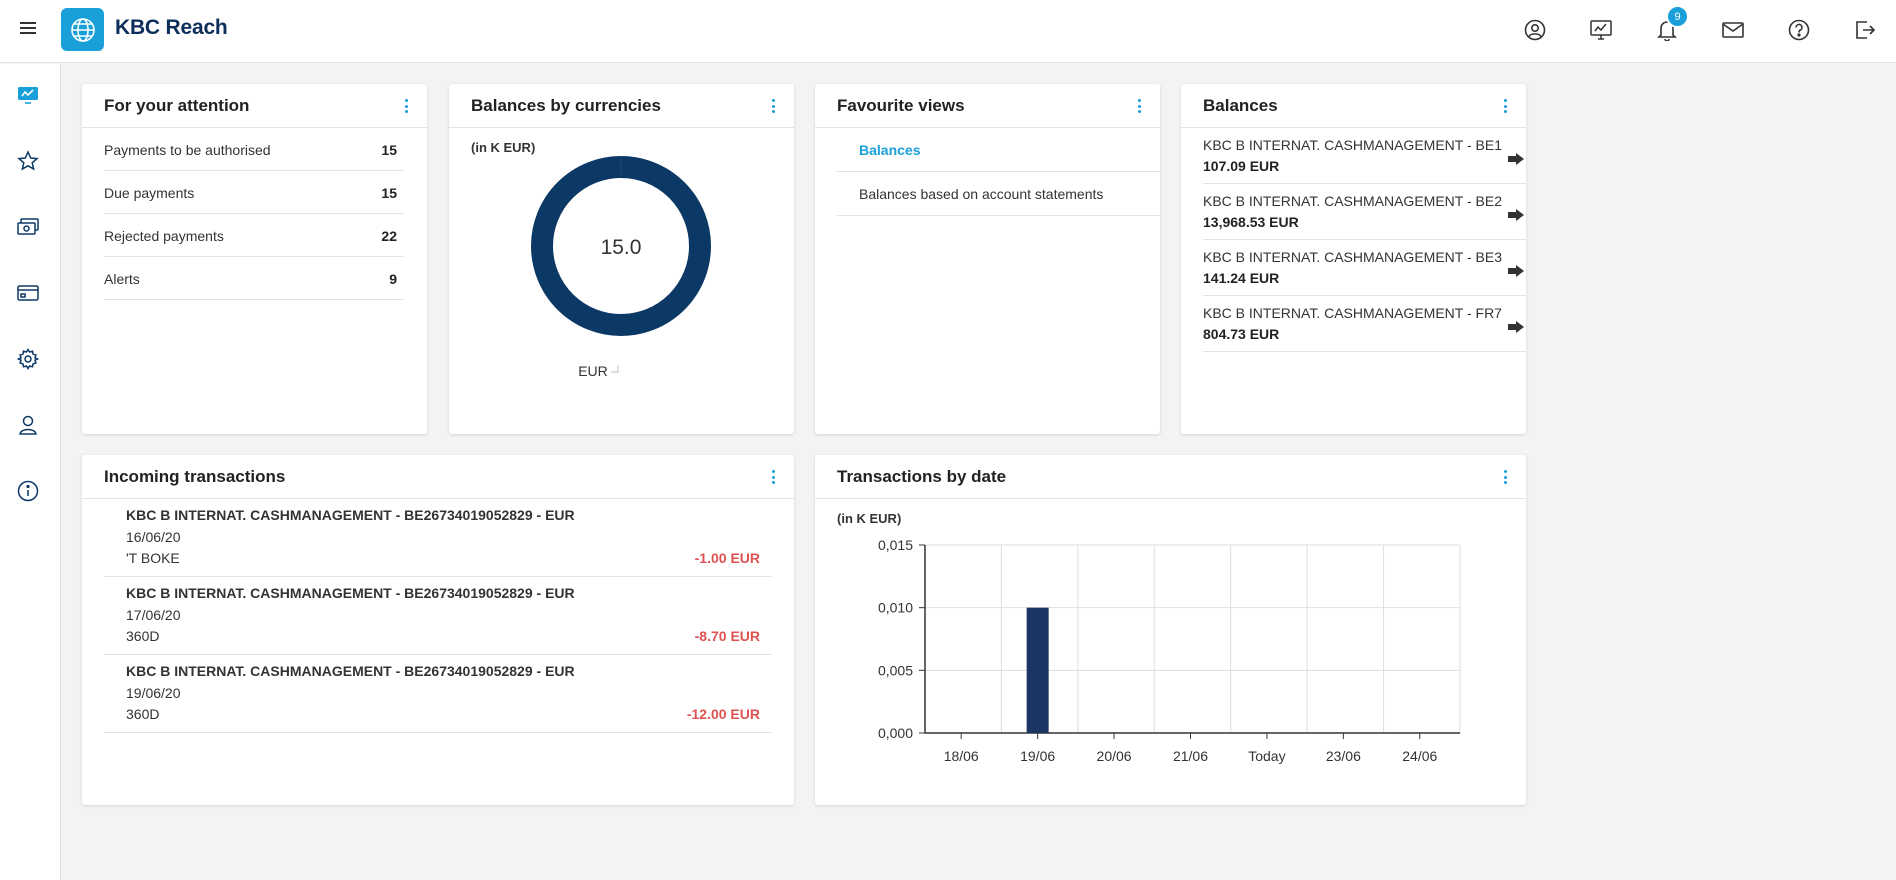 This screenshot has height=880, width=1896. What do you see at coordinates (895, 608) in the screenshot?
I see `y-tick-label: 0,010` at bounding box center [895, 608].